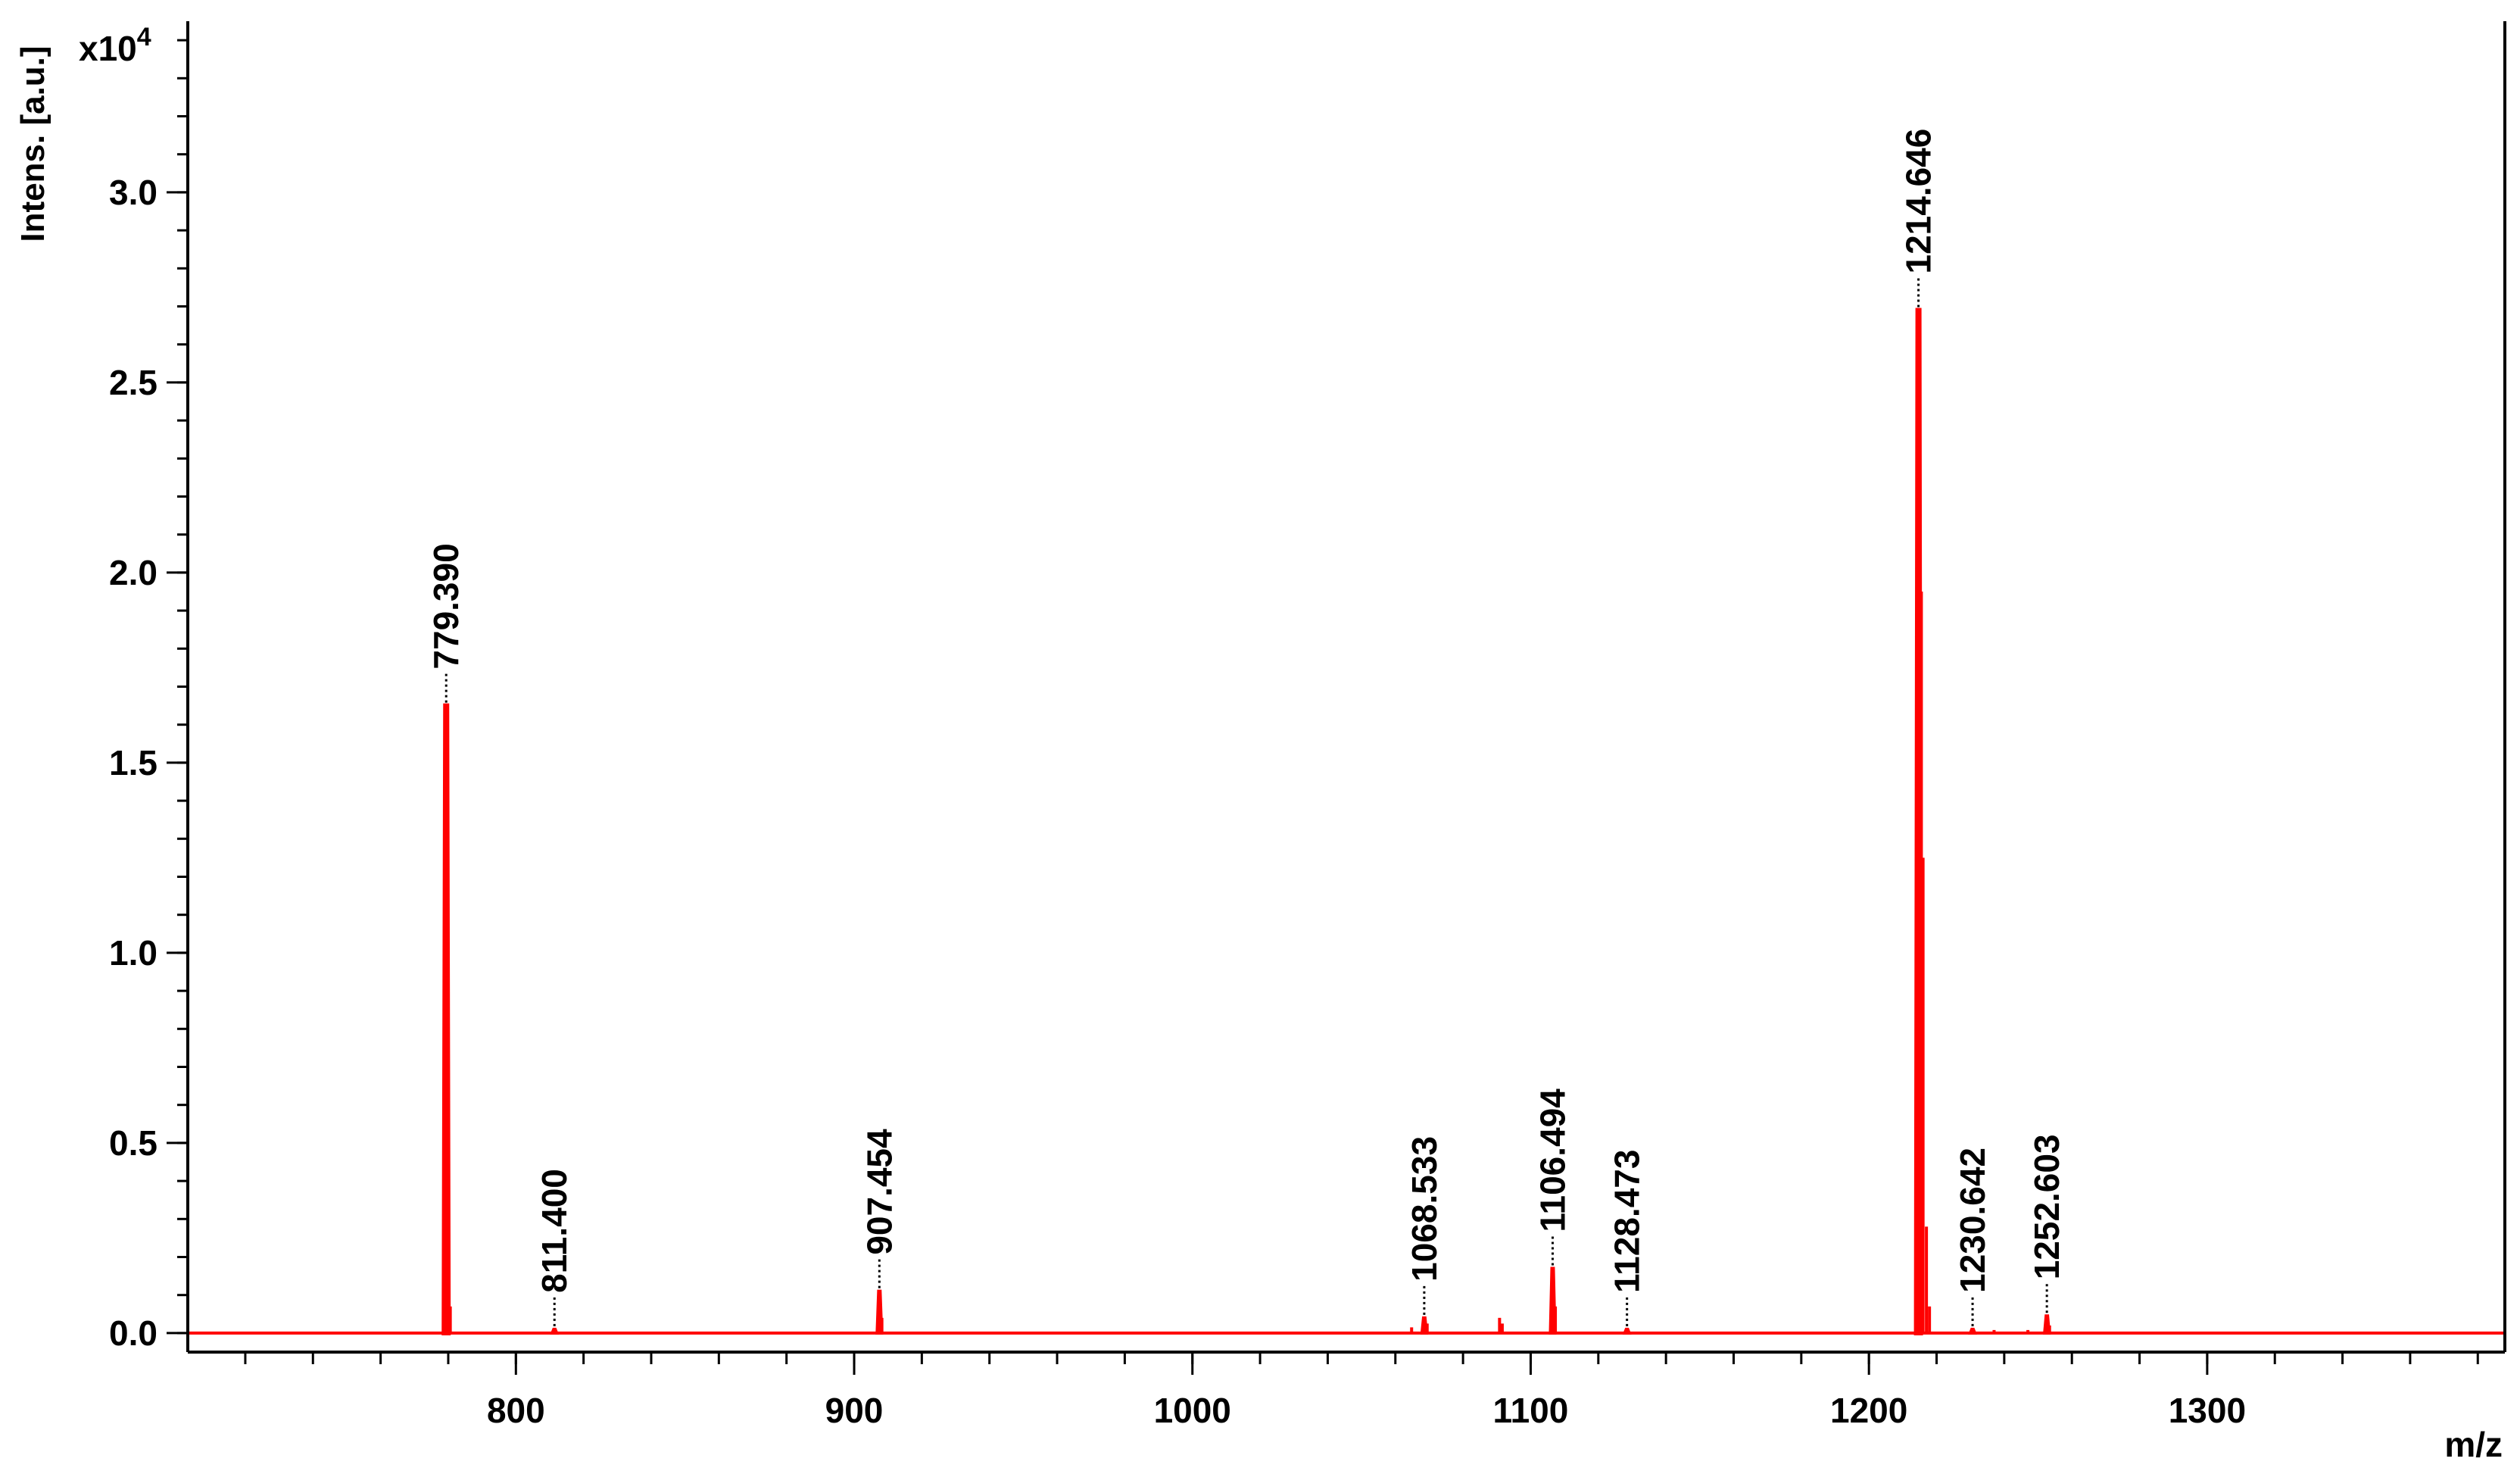  I want to click on y-axis-label: Intens. [a.u.], so click(32, 143).